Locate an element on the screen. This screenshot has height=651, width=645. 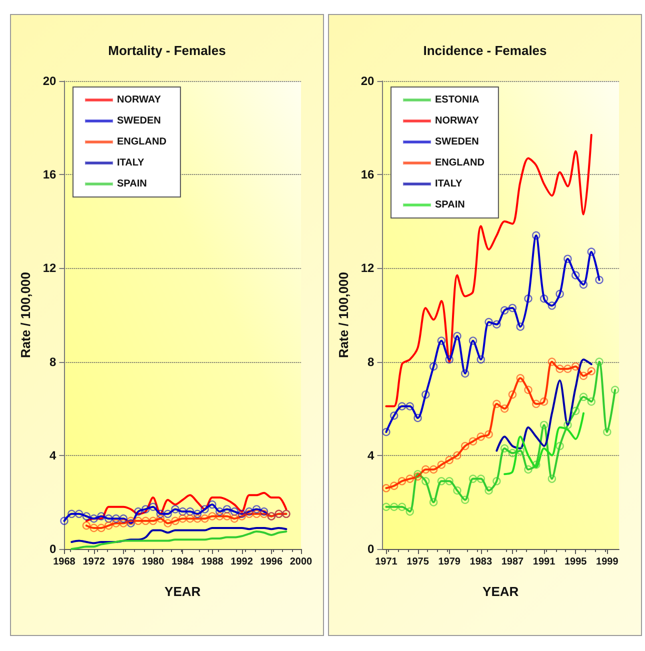
x-tick-label: 2000 is located at coordinates (301, 562).